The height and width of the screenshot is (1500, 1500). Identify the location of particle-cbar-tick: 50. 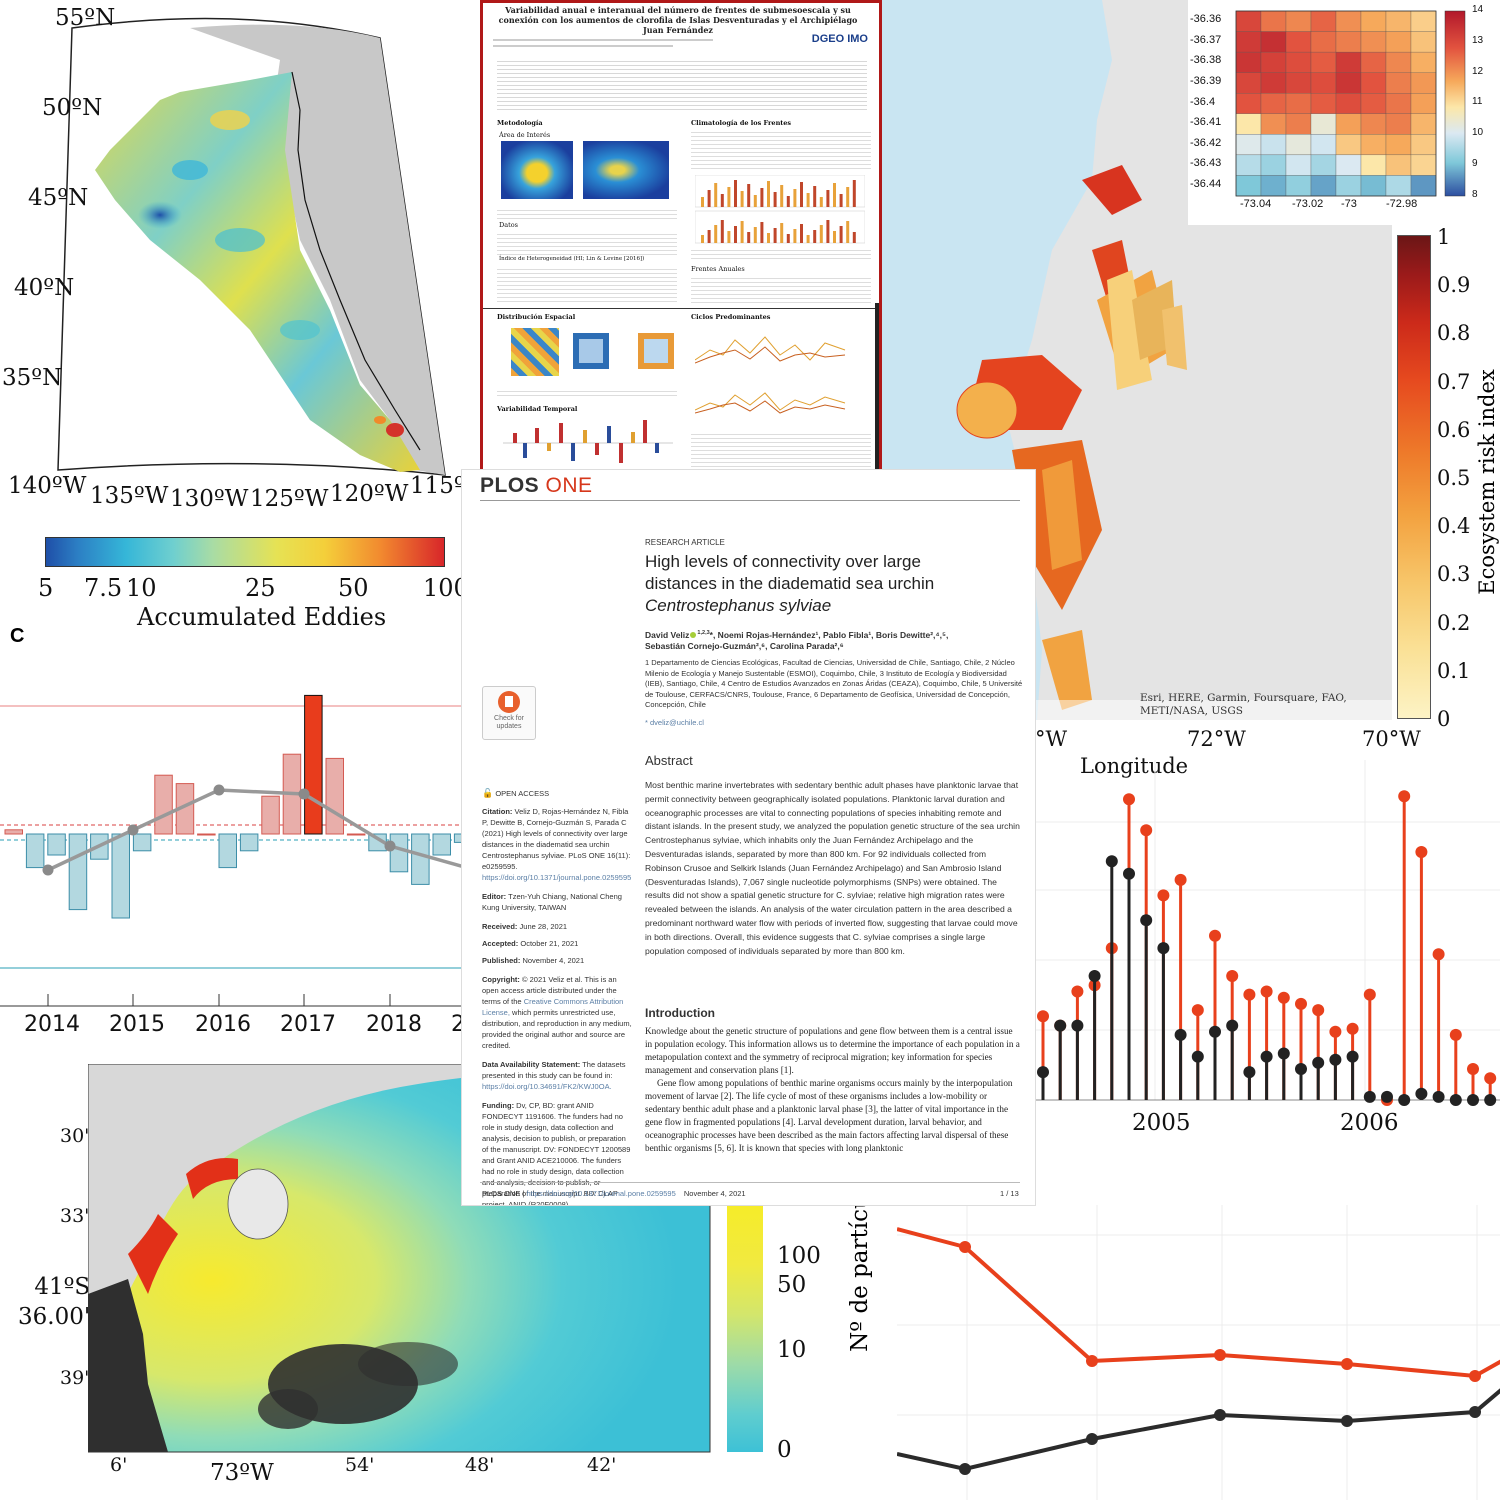
(792, 1285).